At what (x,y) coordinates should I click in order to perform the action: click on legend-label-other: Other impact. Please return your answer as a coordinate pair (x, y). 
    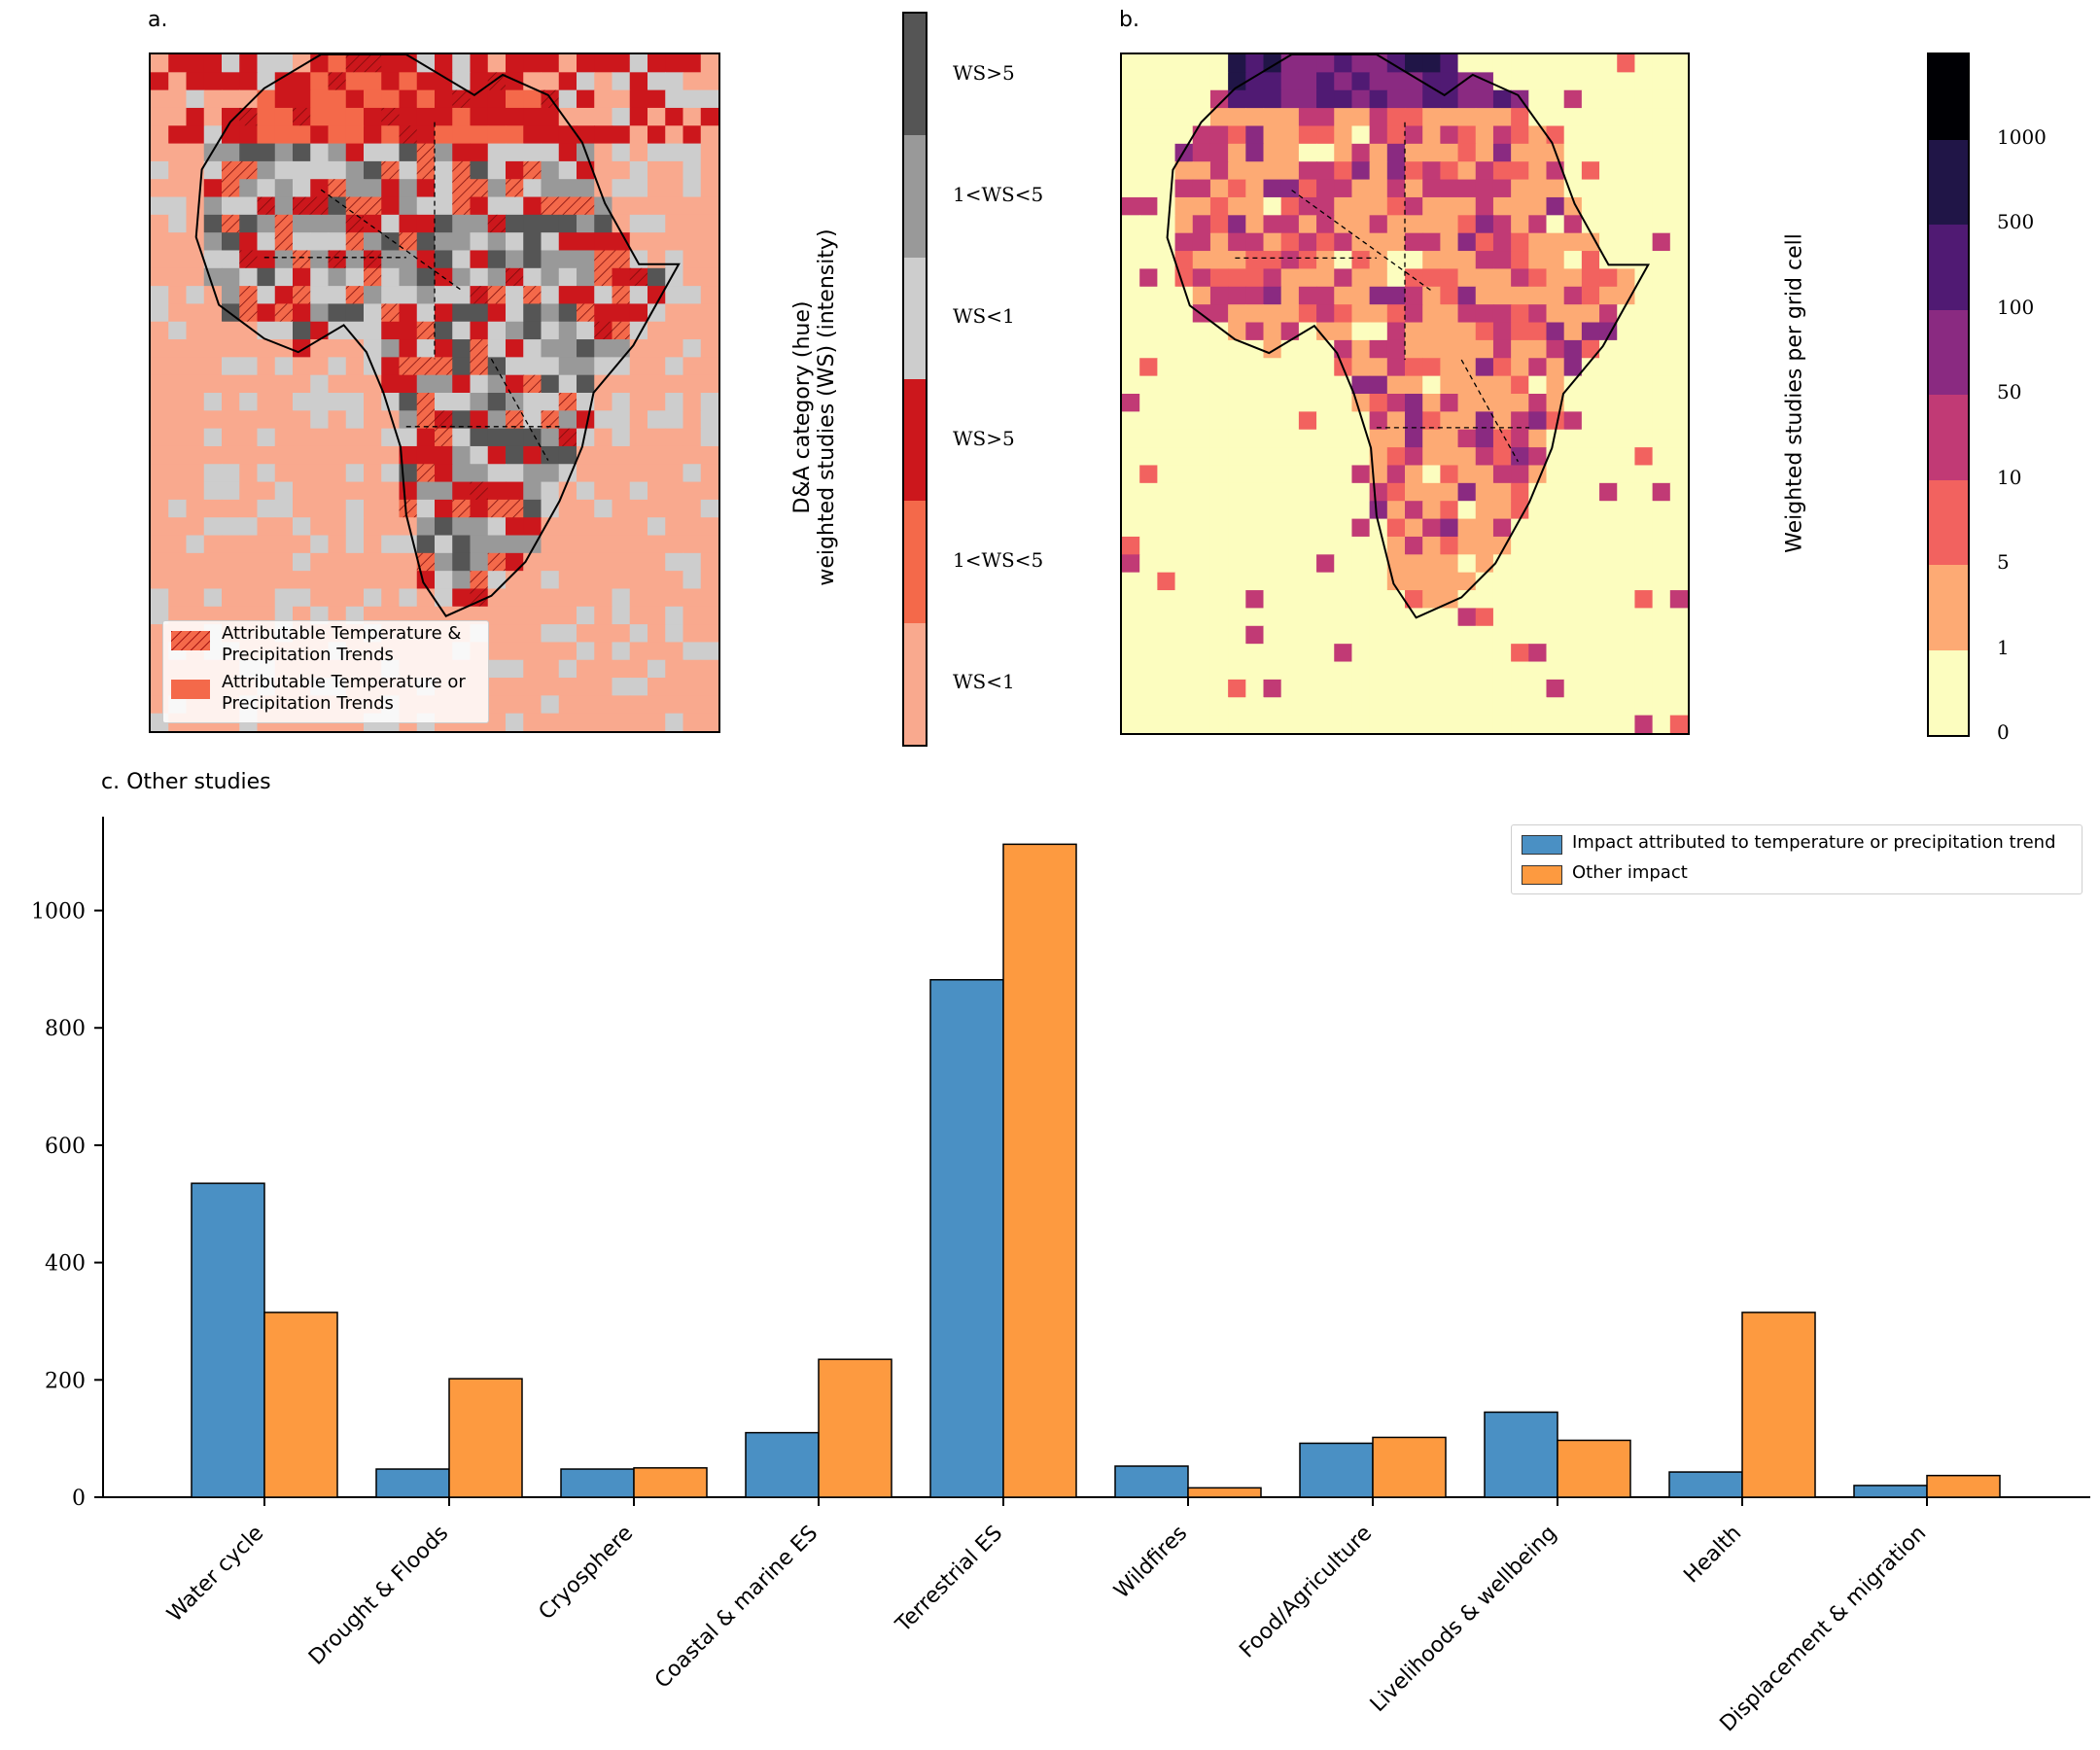
    Looking at the image, I should click on (1630, 872).